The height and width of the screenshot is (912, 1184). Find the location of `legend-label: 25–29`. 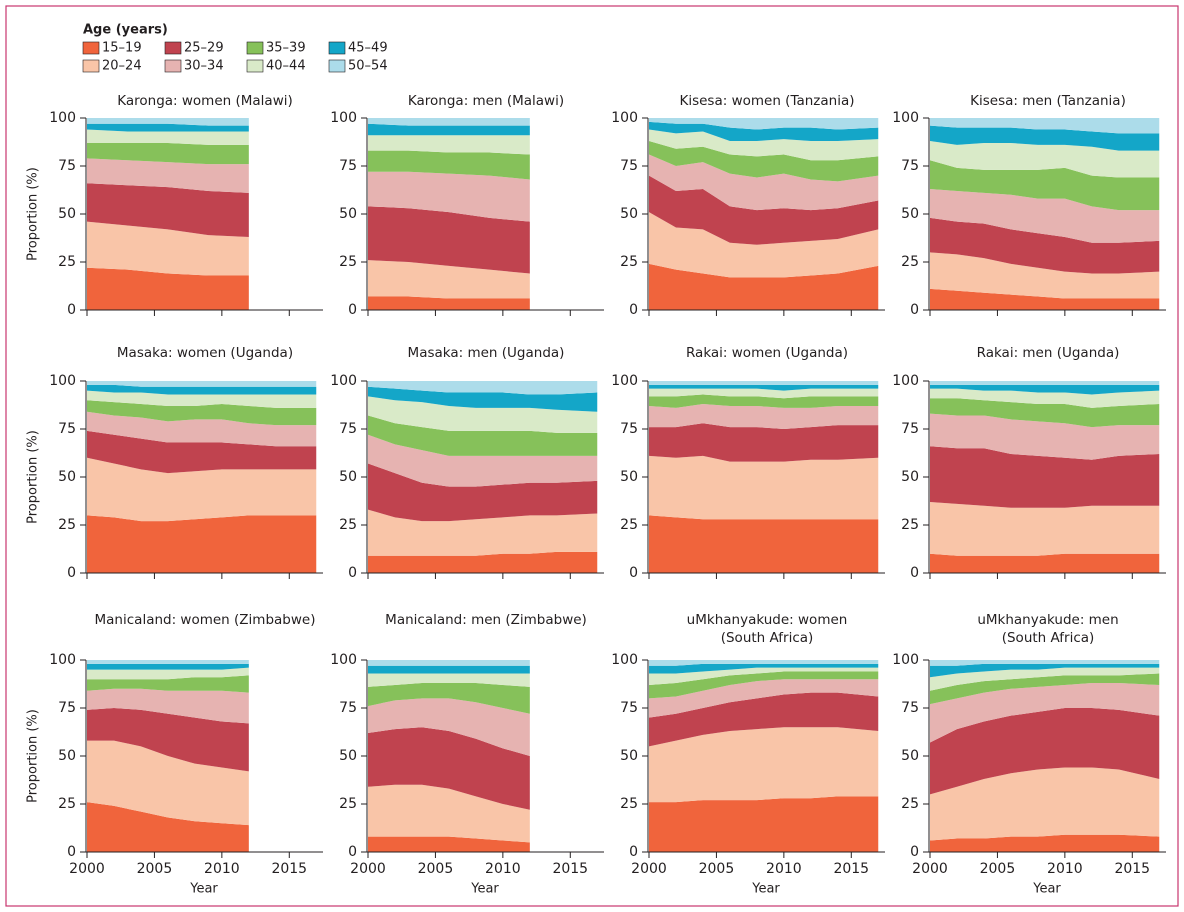

legend-label: 25–29 is located at coordinates (204, 48).